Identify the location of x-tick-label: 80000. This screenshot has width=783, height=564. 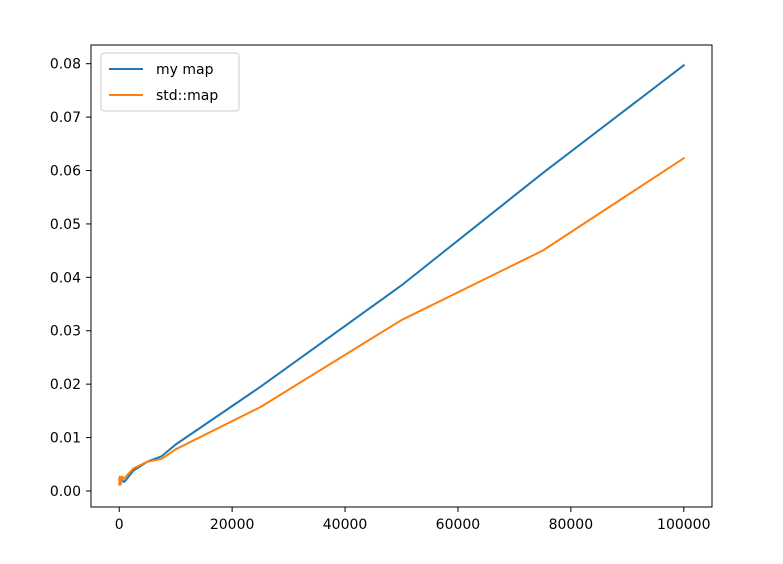
(571, 525).